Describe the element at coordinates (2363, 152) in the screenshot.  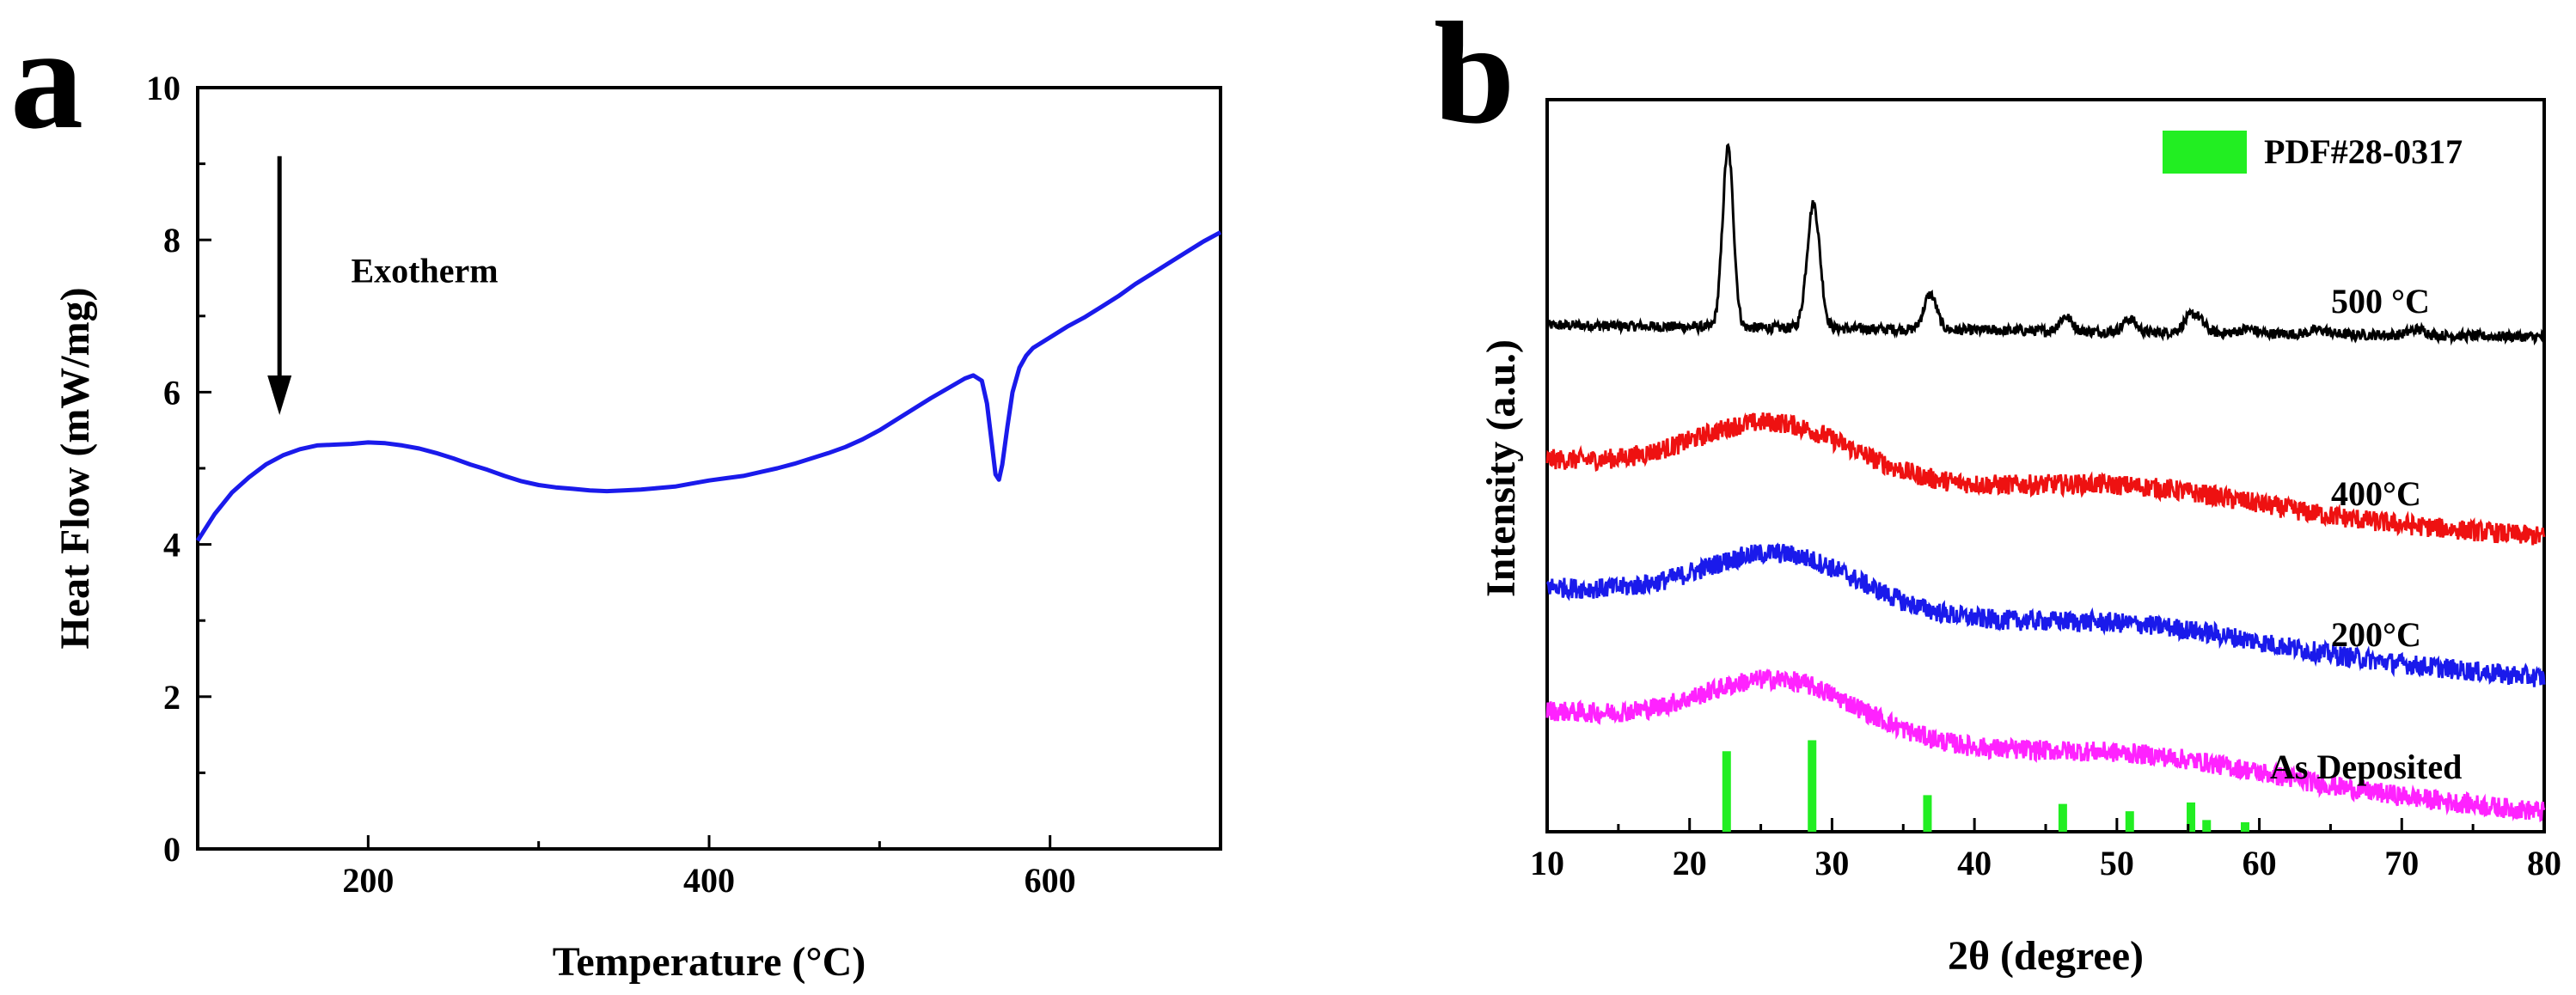
I see `legend-label: PDF#28-0317` at that location.